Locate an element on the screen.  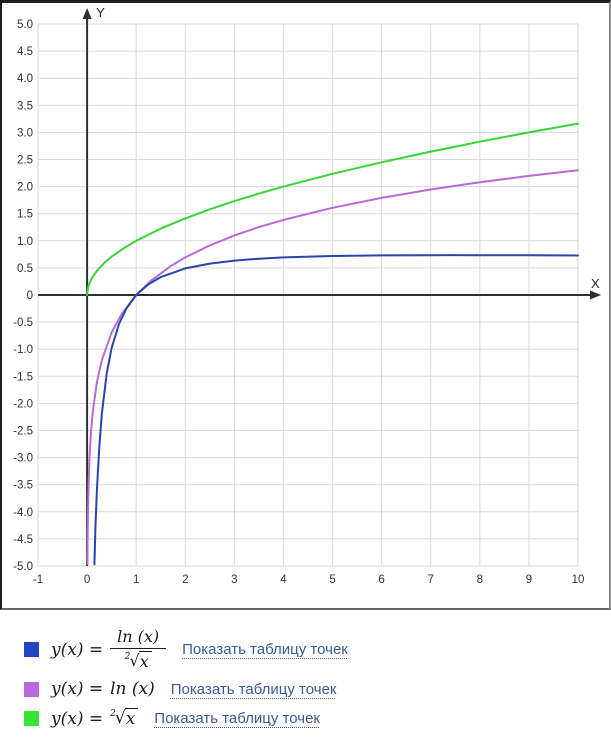
y-tick-label: 4.0 is located at coordinates (25, 79).